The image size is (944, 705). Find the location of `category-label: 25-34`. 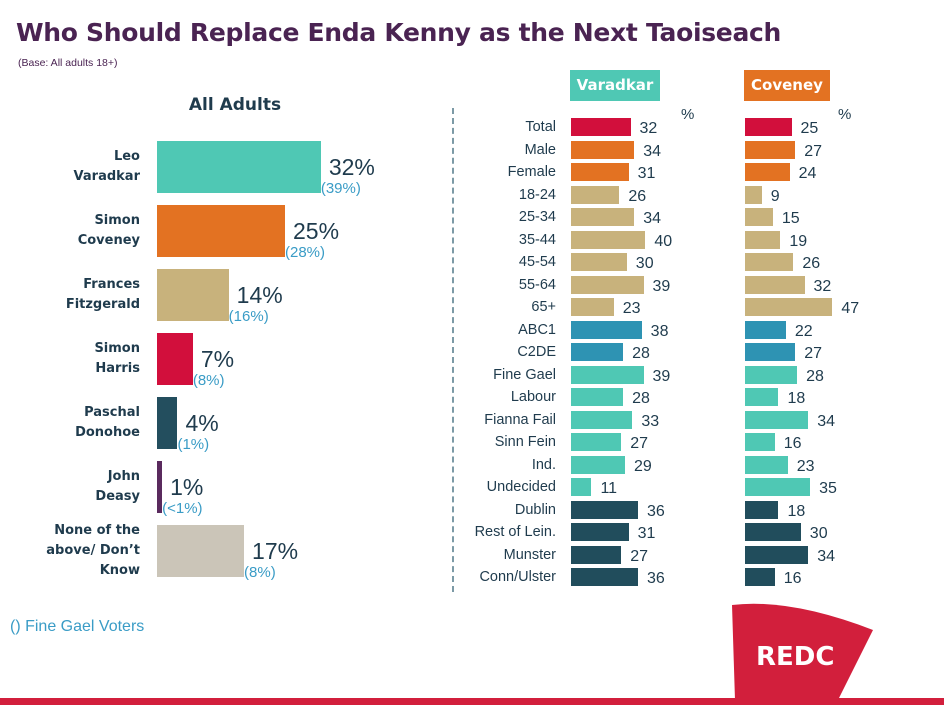

category-label: 25-34 is located at coordinates (537, 217).